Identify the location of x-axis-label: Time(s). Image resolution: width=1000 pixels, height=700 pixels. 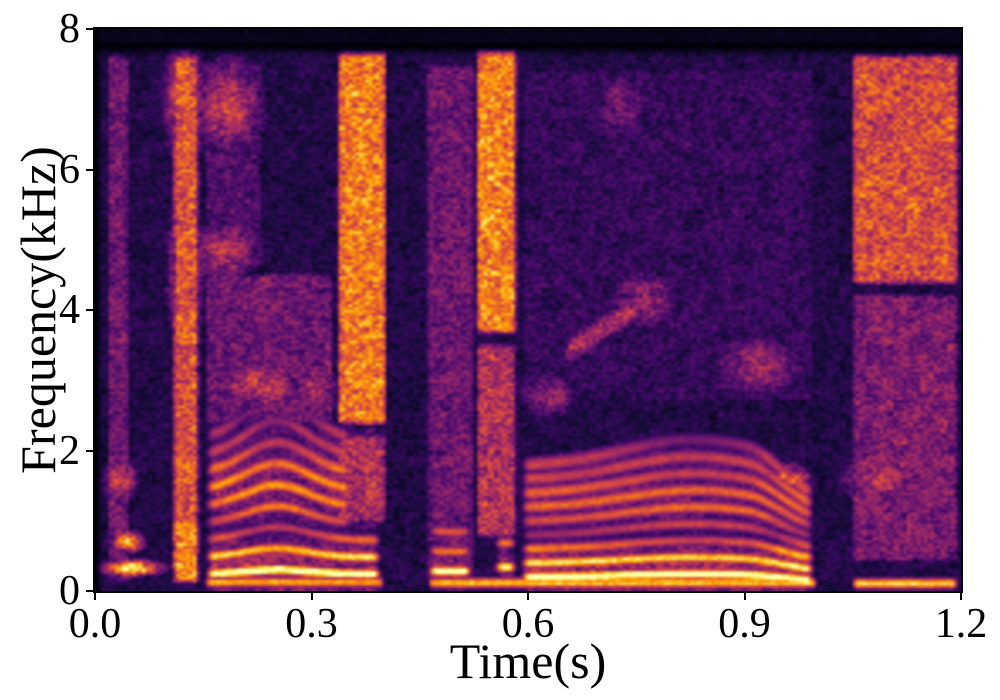
(528, 661).